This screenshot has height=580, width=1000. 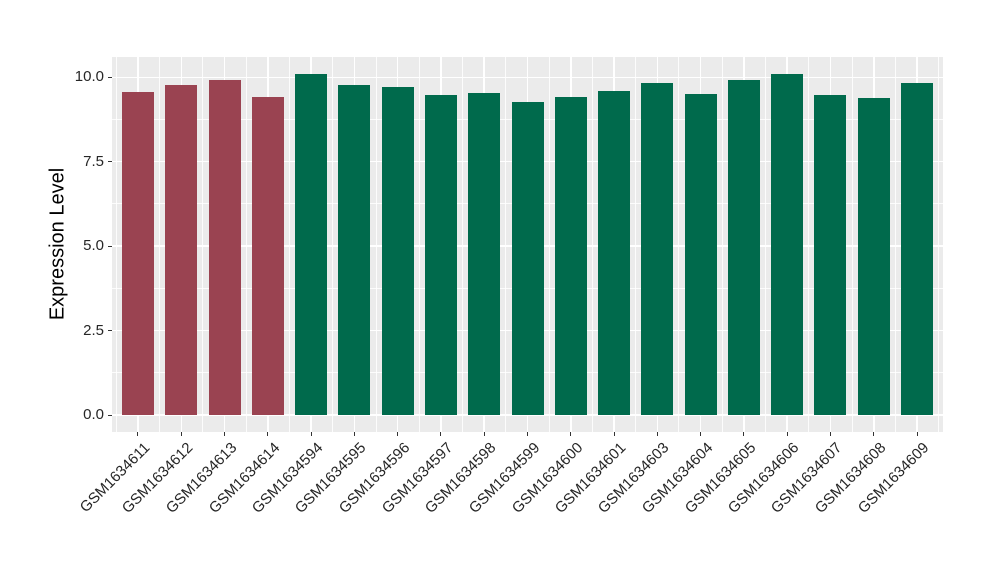 What do you see at coordinates (354, 250) in the screenshot?
I see `bar-GSM1634595` at bounding box center [354, 250].